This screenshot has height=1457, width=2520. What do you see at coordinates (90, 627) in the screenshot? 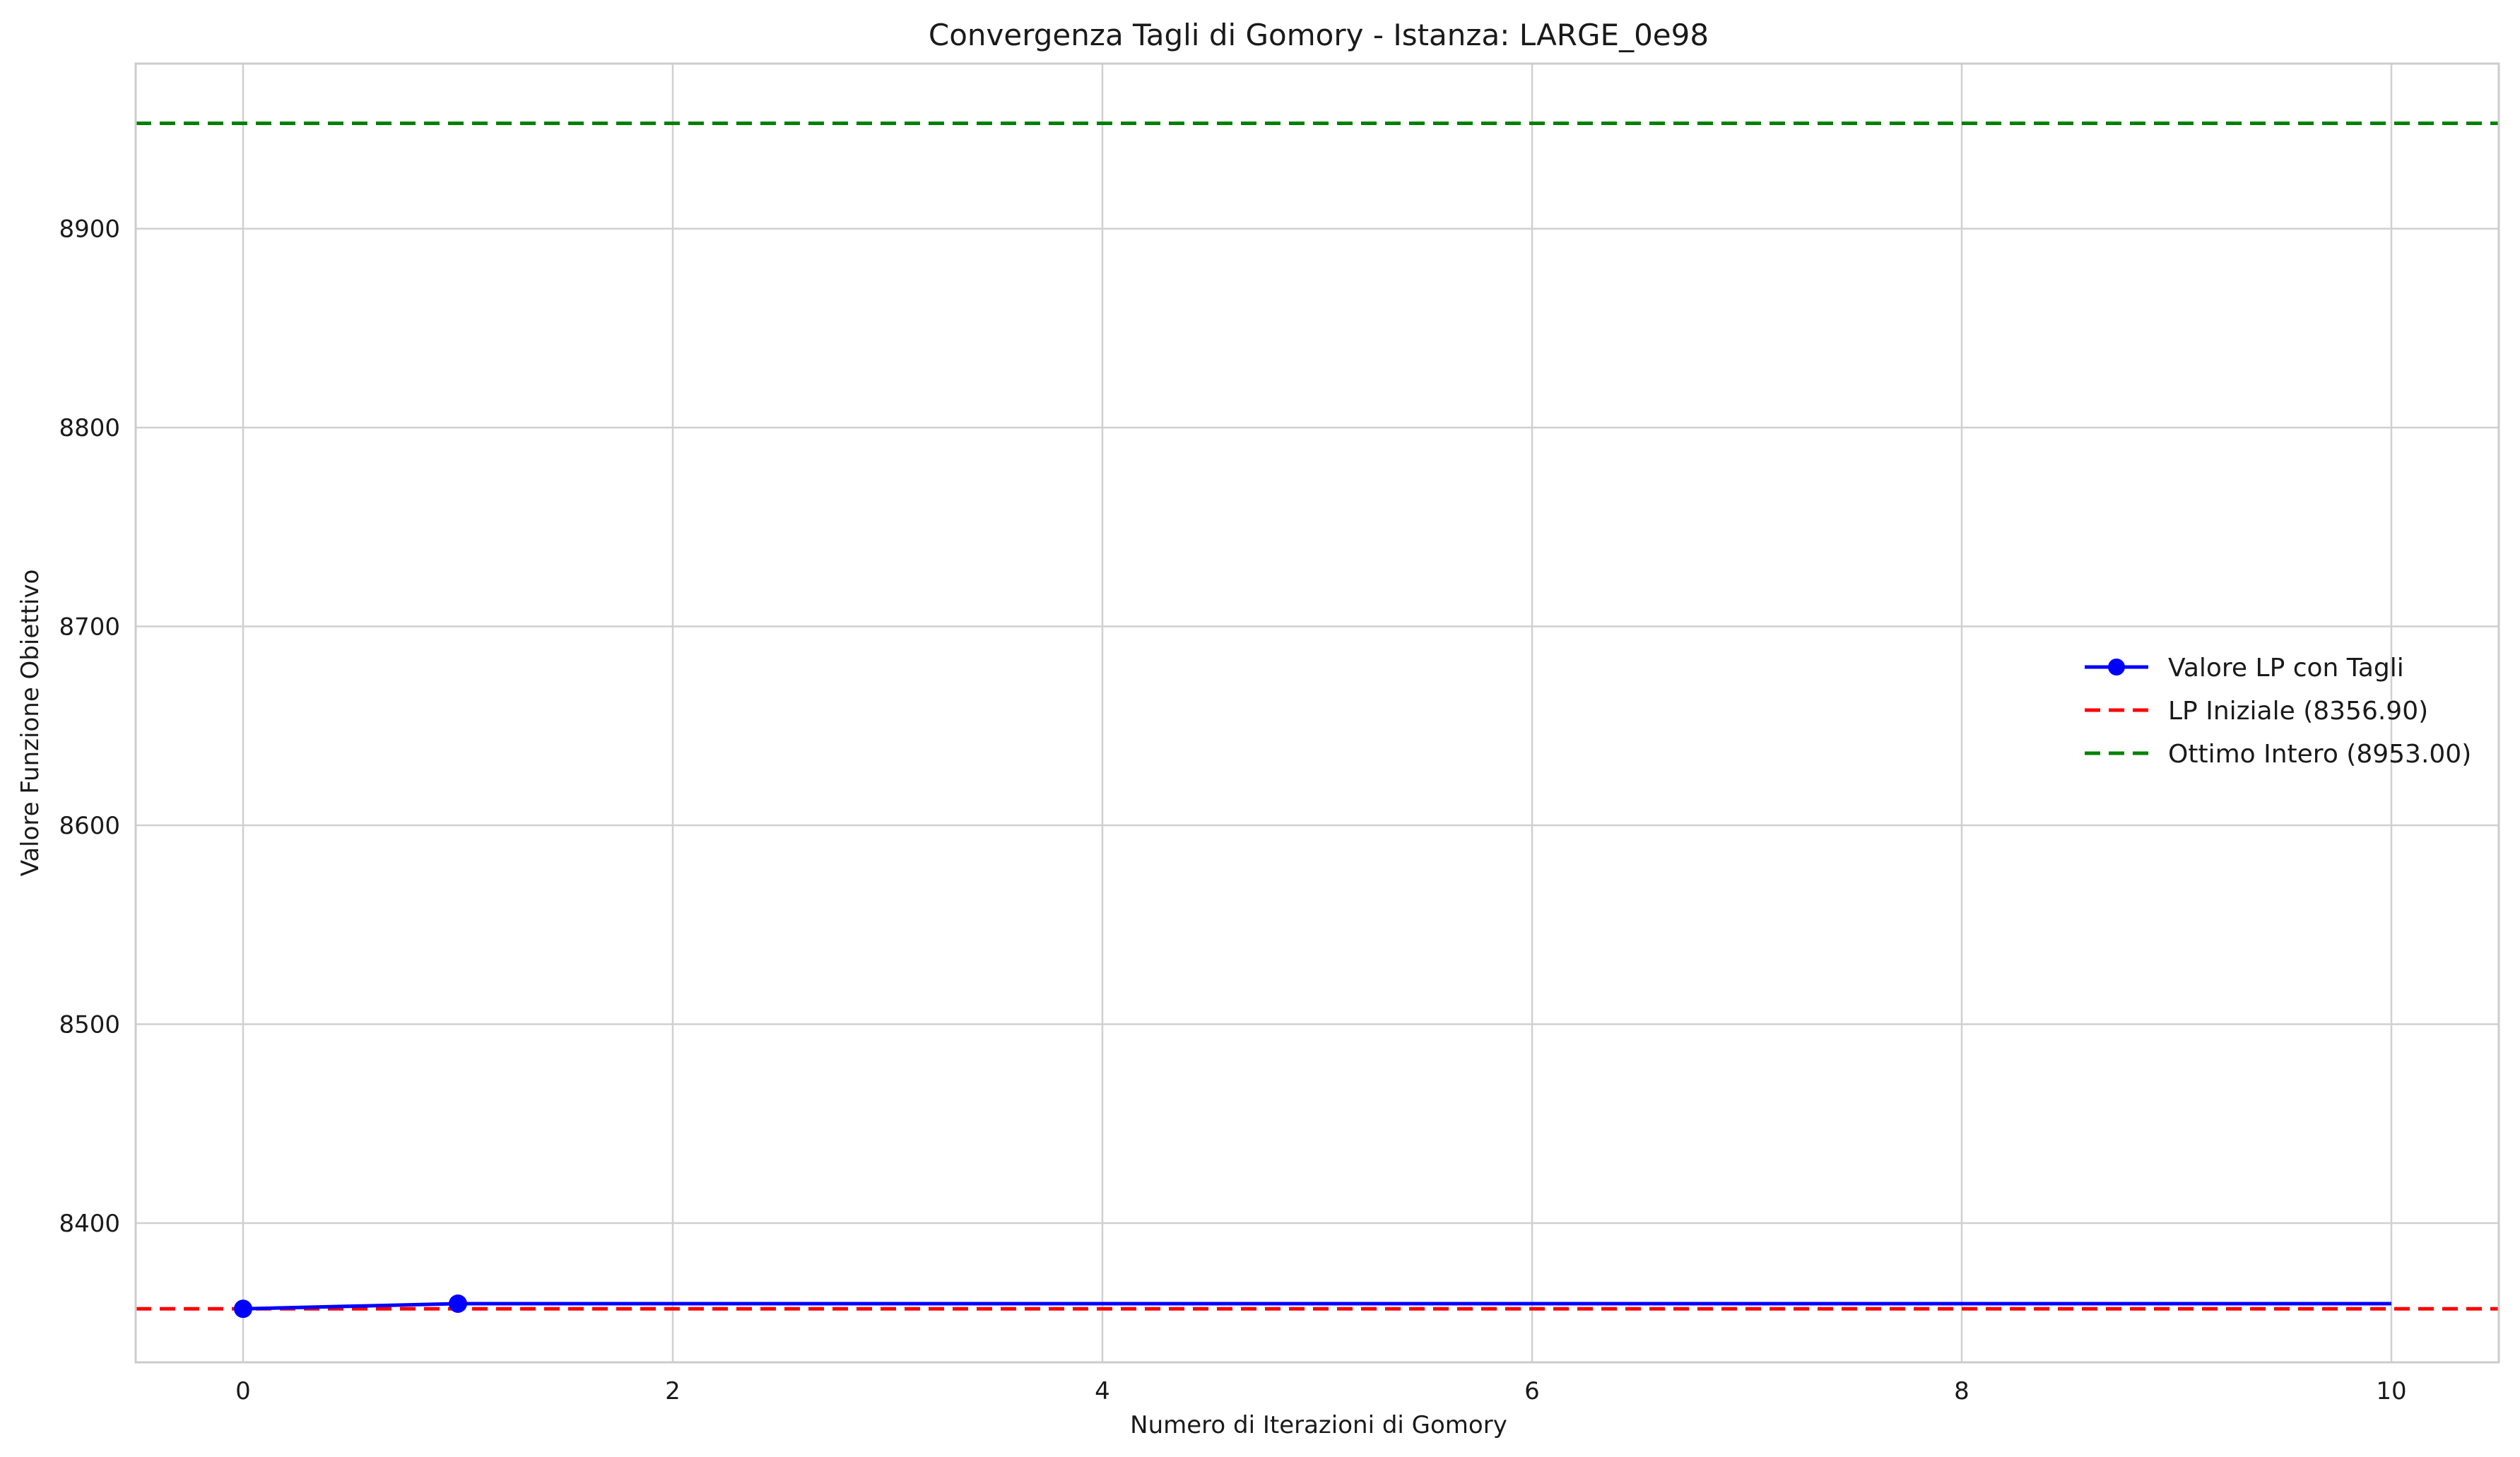
I see `y-tick-label: 8700` at bounding box center [90, 627].